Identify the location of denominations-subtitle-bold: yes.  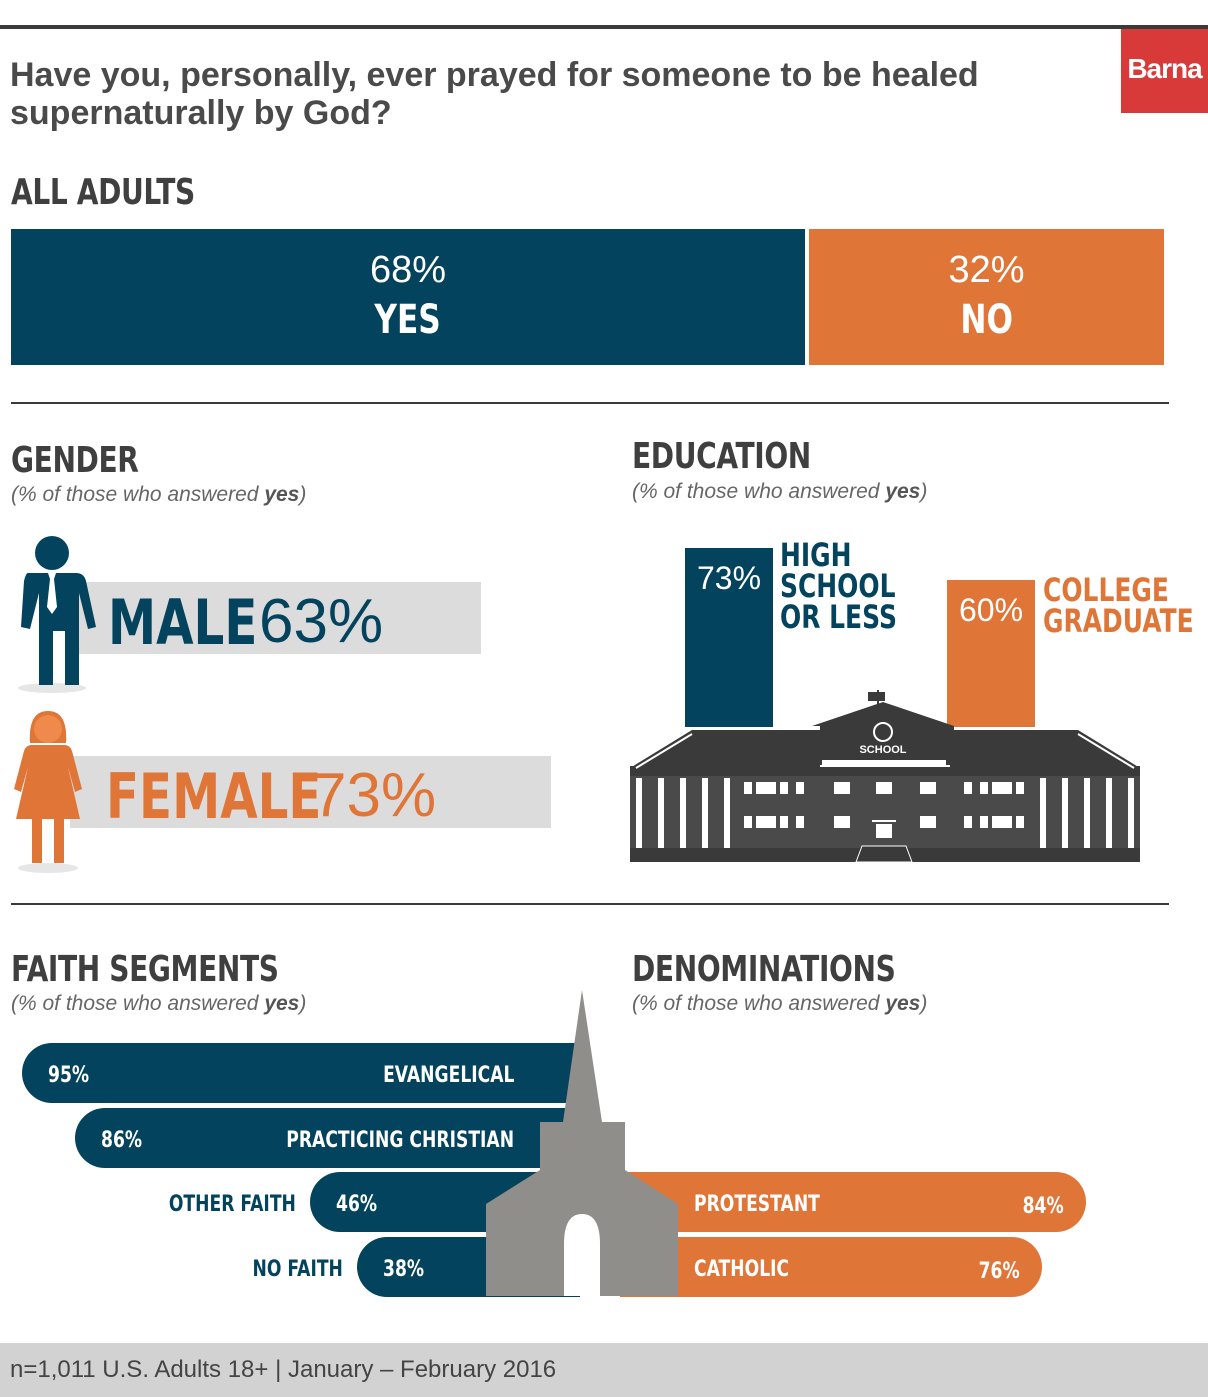
(903, 1003).